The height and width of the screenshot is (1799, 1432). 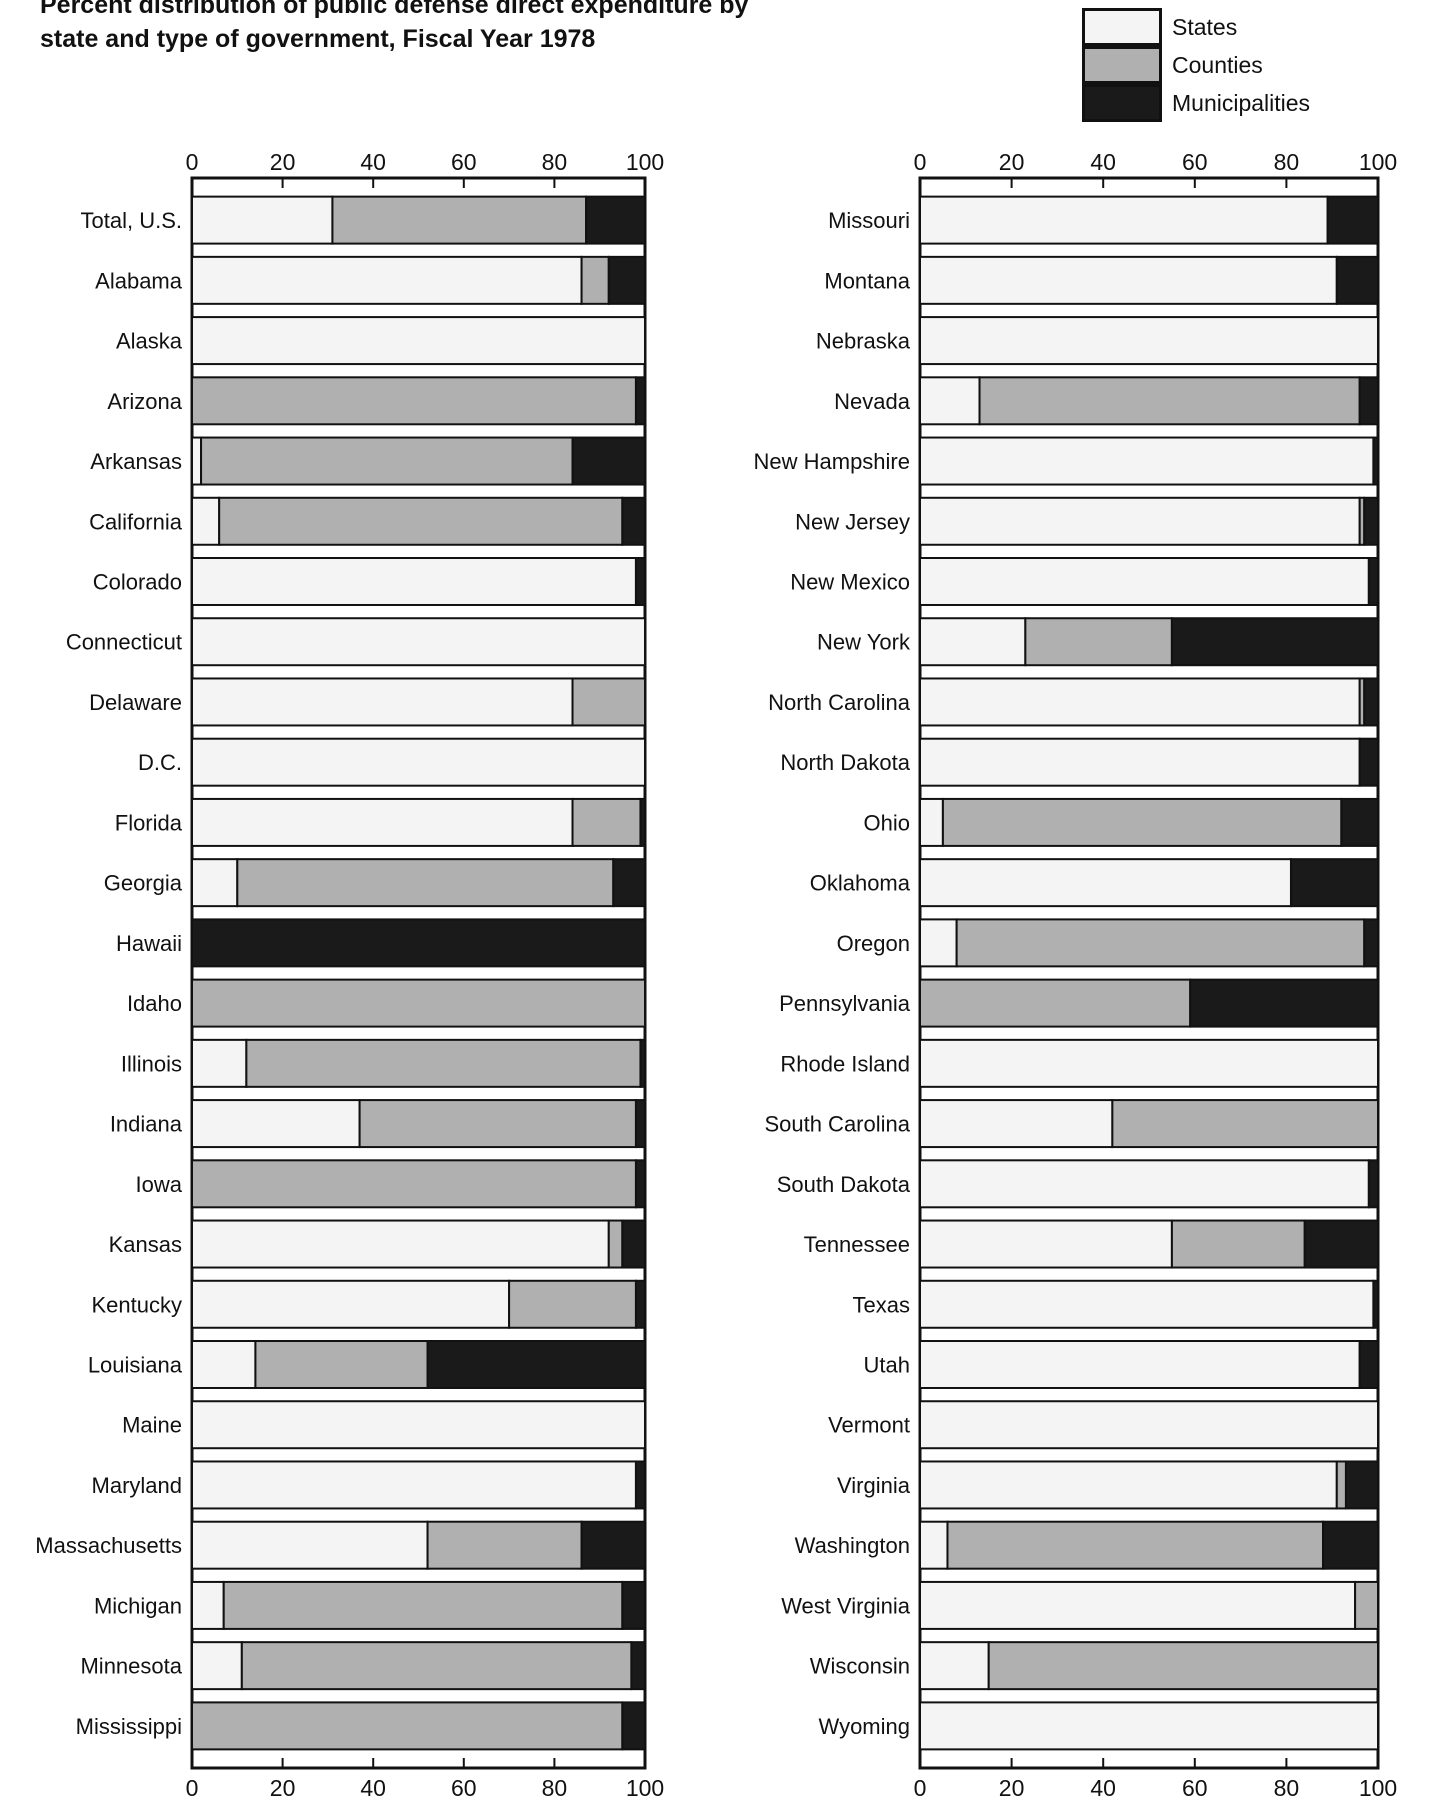 I want to click on legend-swatch-counties, so click(x=1122, y=65).